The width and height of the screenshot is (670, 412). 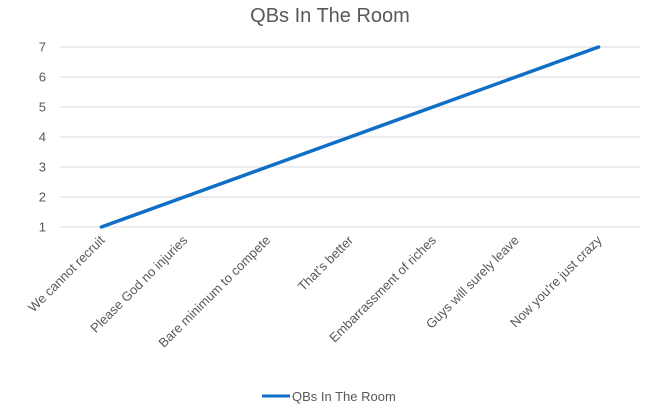 What do you see at coordinates (472, 282) in the screenshot?
I see `x-tick-label: Guys will surely leave` at bounding box center [472, 282].